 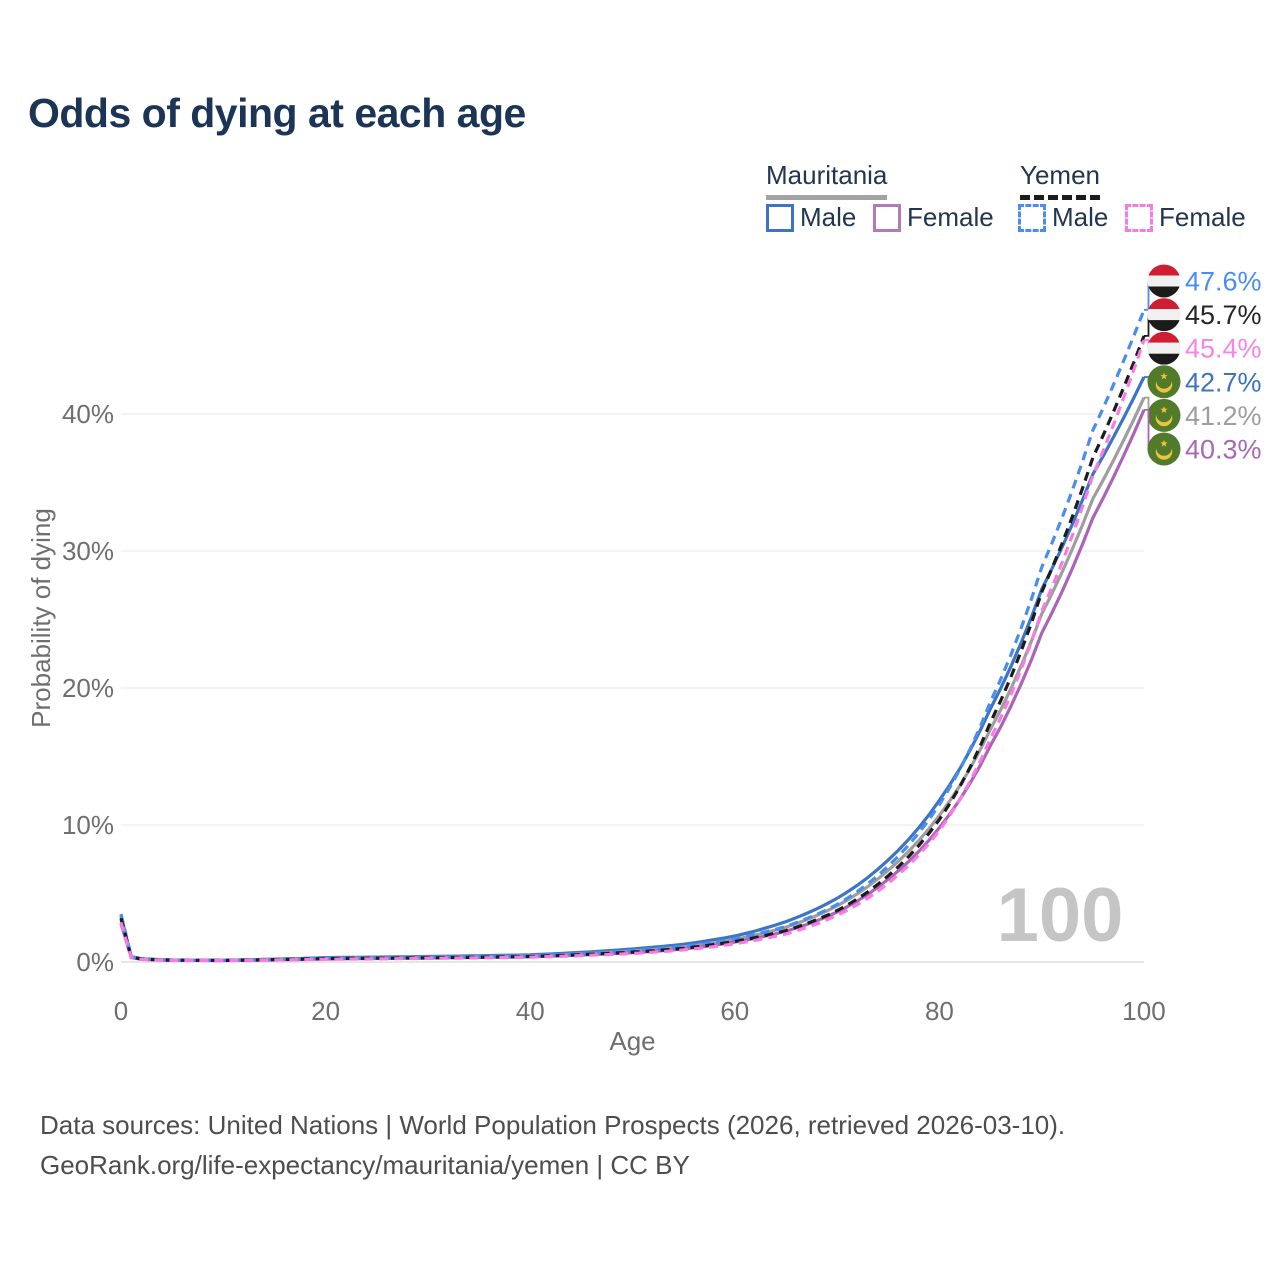 What do you see at coordinates (277, 113) in the screenshot?
I see `page-title: Odds of dying at each age` at bounding box center [277, 113].